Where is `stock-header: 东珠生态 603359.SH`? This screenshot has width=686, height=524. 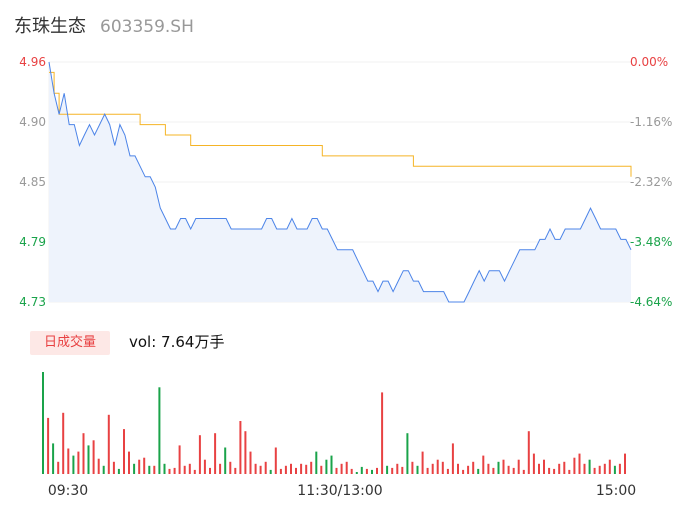
stock-header: 东珠生态 603359.SH is located at coordinates (104, 26).